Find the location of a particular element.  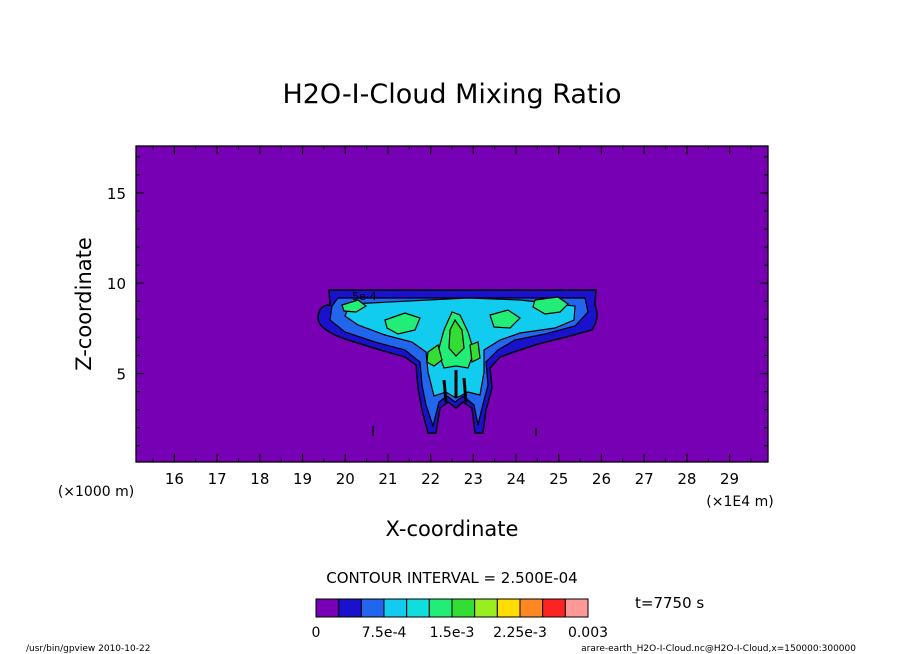

contour-band-5c is located at coordinates (475, 352).